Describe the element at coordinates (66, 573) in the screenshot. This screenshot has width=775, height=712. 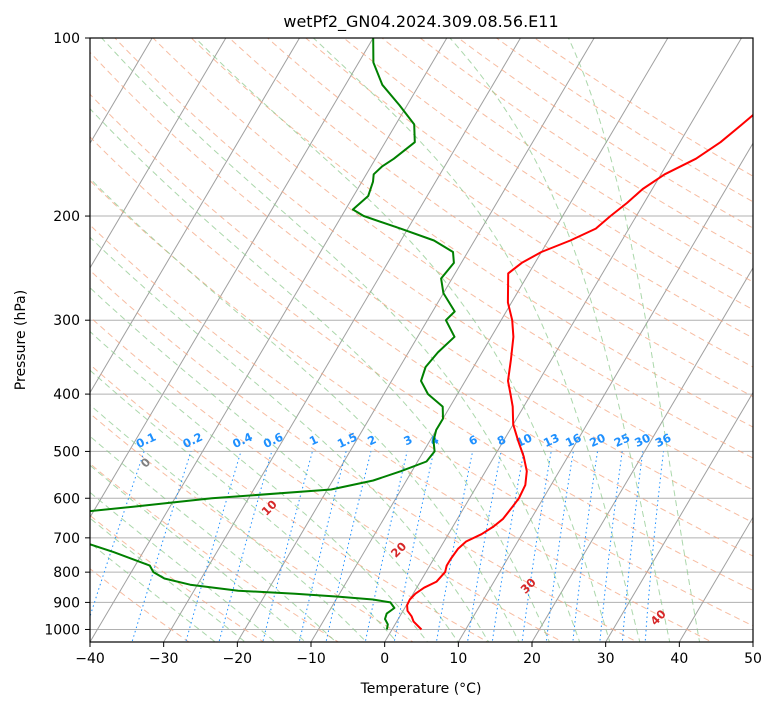
I see `y-tick-label: 800` at that location.